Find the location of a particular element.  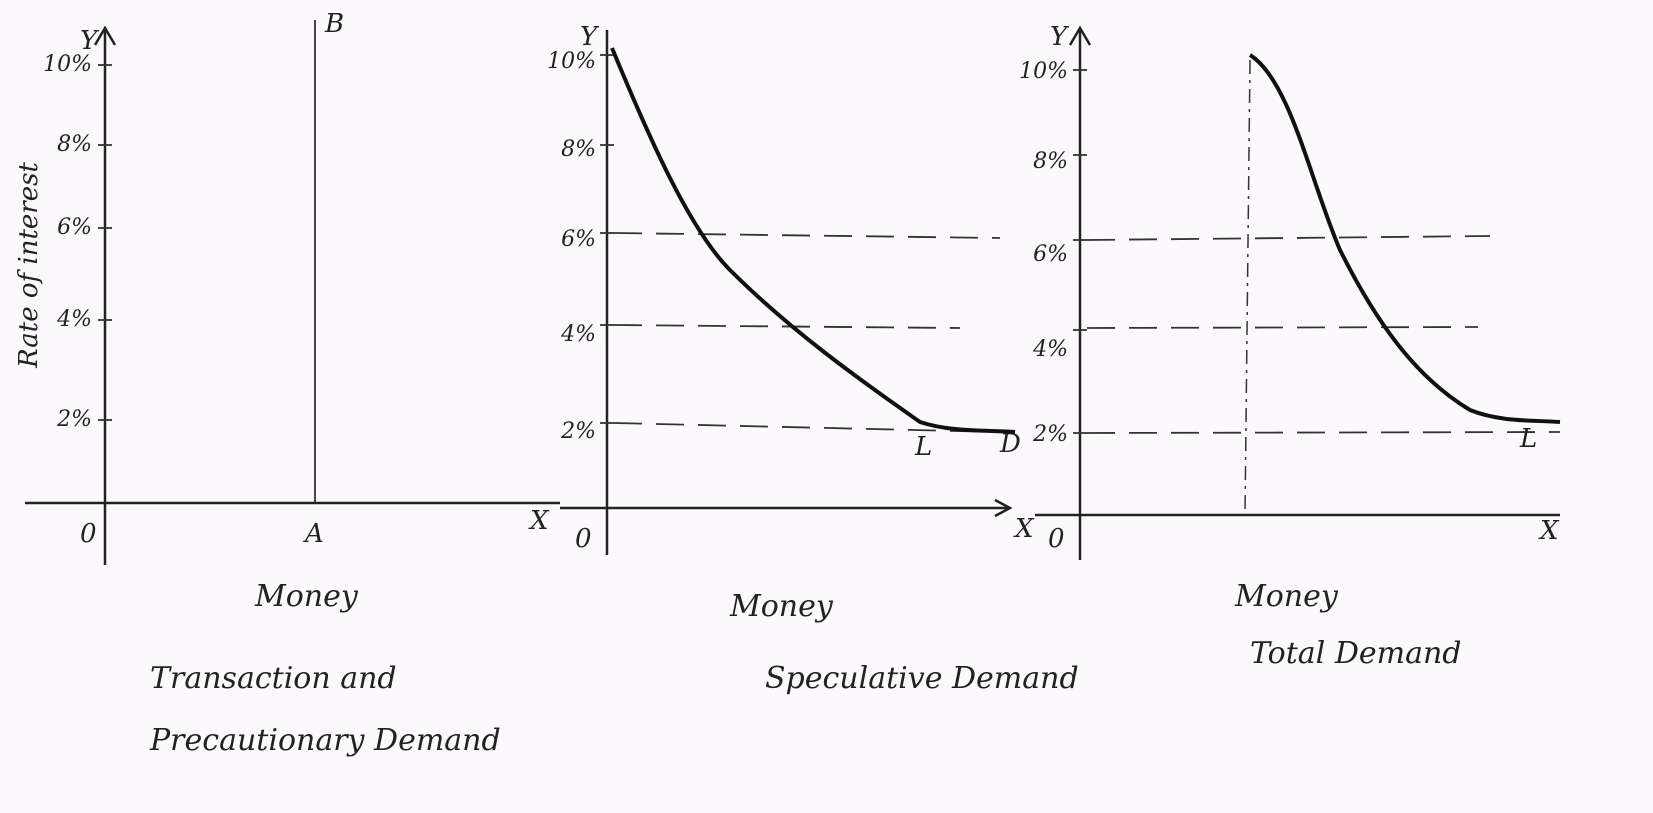

point-label: A is located at coordinates (313, 534).